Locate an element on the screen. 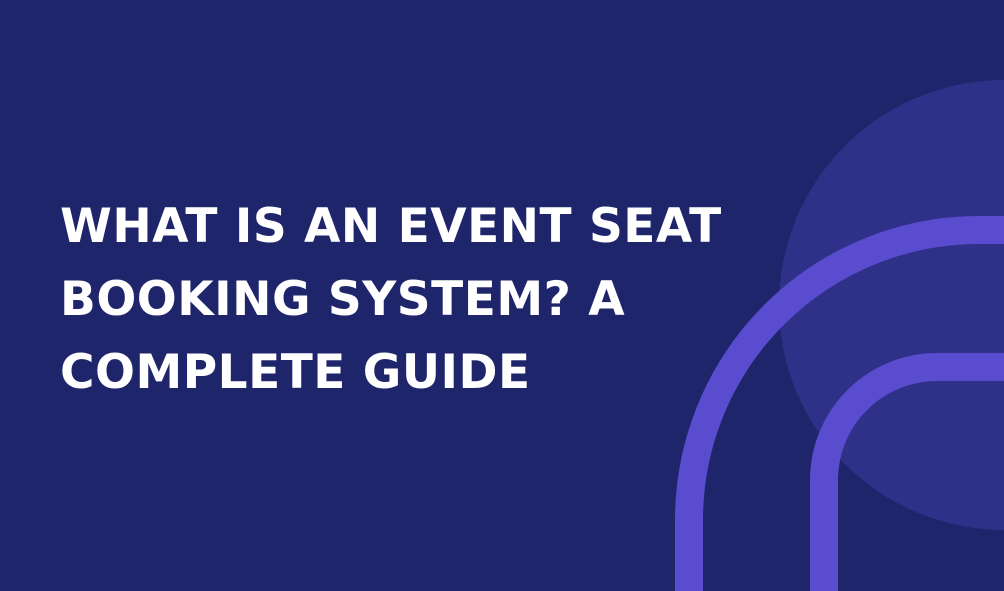 The width and height of the screenshot is (1004, 591). title-line-3: COMPLETE GUIDE is located at coordinates (295, 372).